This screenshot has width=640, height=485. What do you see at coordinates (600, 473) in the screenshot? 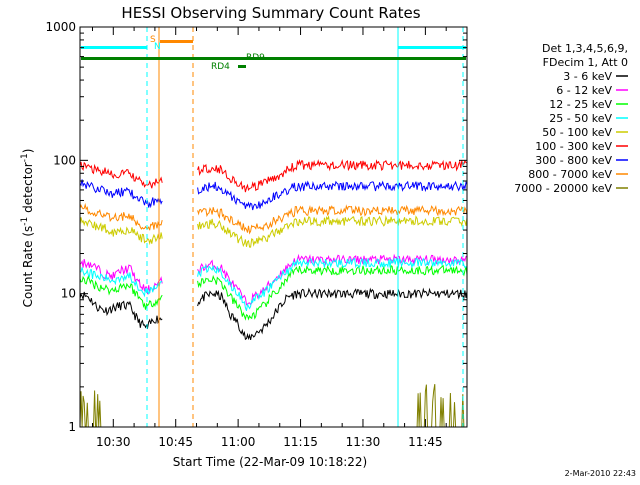
I see `timestamp: 2-Mar-2010 22:43` at bounding box center [600, 473].